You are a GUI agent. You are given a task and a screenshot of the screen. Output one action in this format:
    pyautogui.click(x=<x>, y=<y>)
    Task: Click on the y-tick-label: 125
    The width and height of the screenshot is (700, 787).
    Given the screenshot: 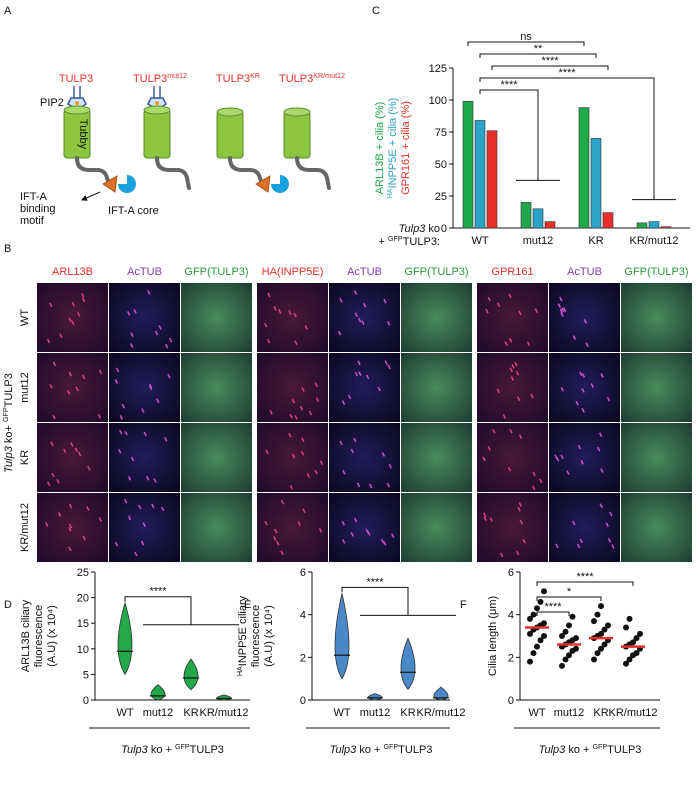 What is the action you would take?
    pyautogui.click(x=438, y=69)
    